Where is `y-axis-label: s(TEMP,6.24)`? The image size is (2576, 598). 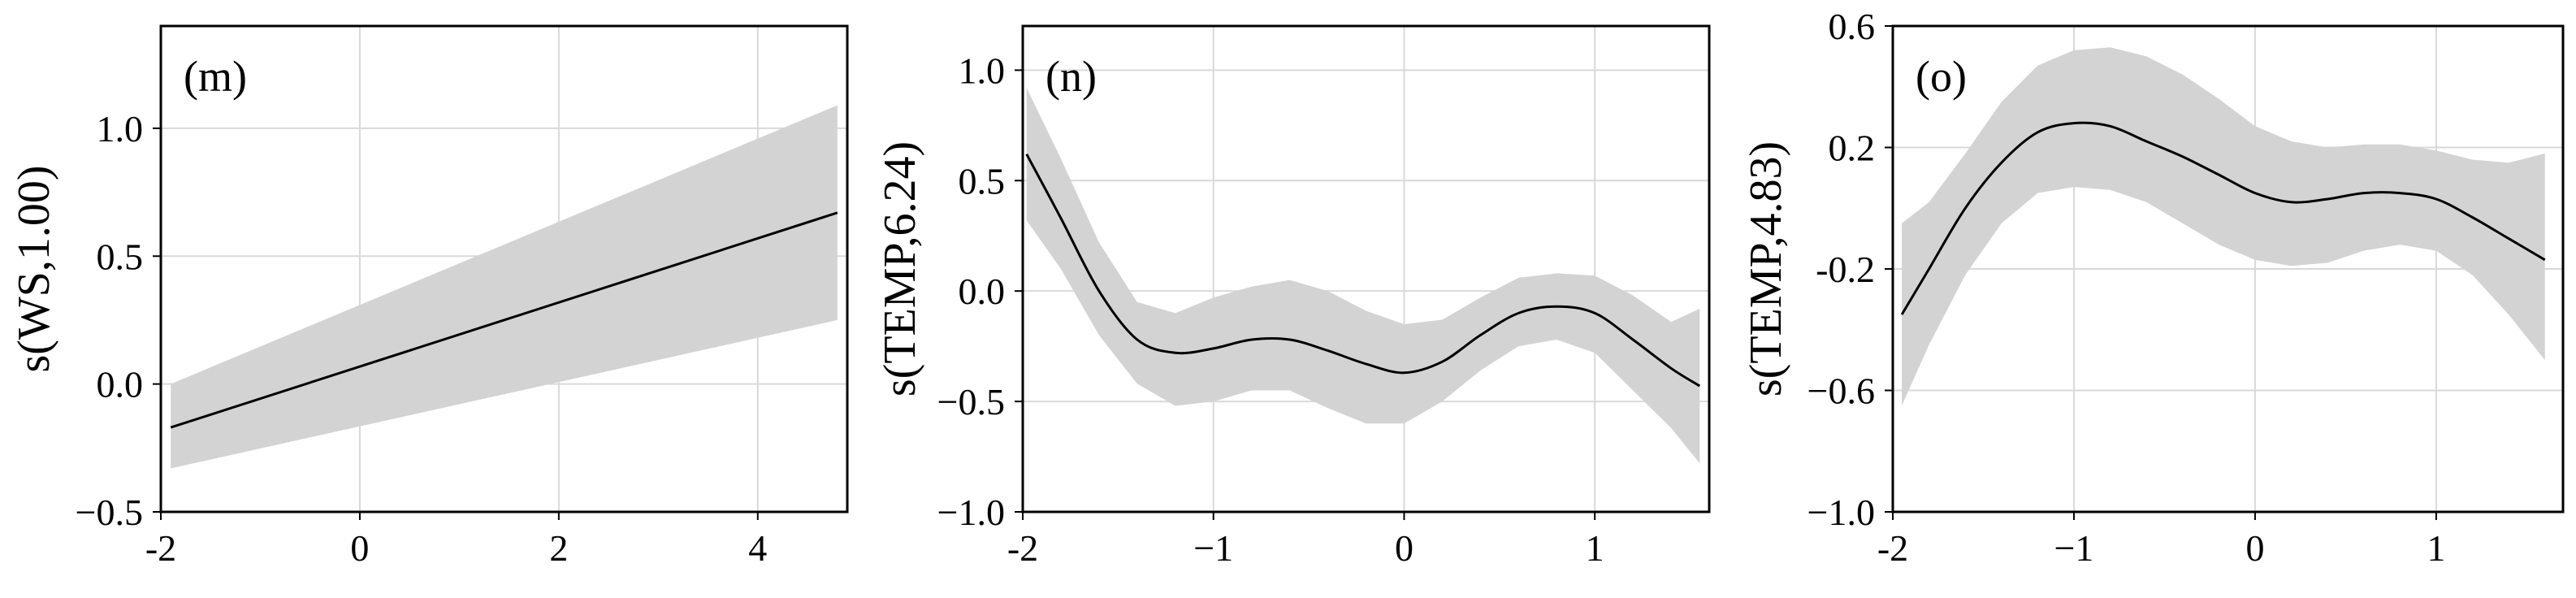
y-axis-label: s(TEMP,6.24) is located at coordinates (900, 268).